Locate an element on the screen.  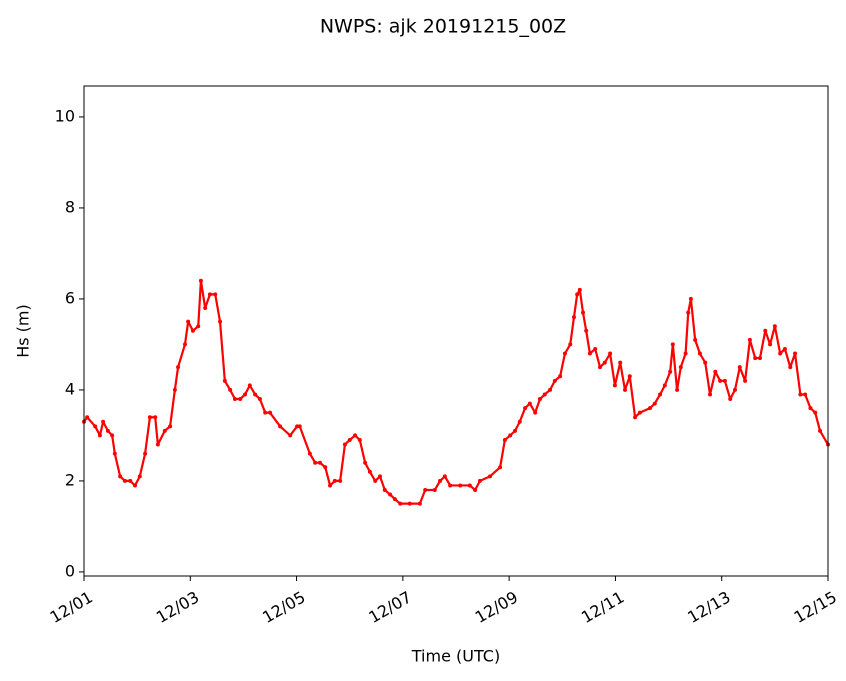
x-tick-label: 12/11 is located at coordinates (602, 607).